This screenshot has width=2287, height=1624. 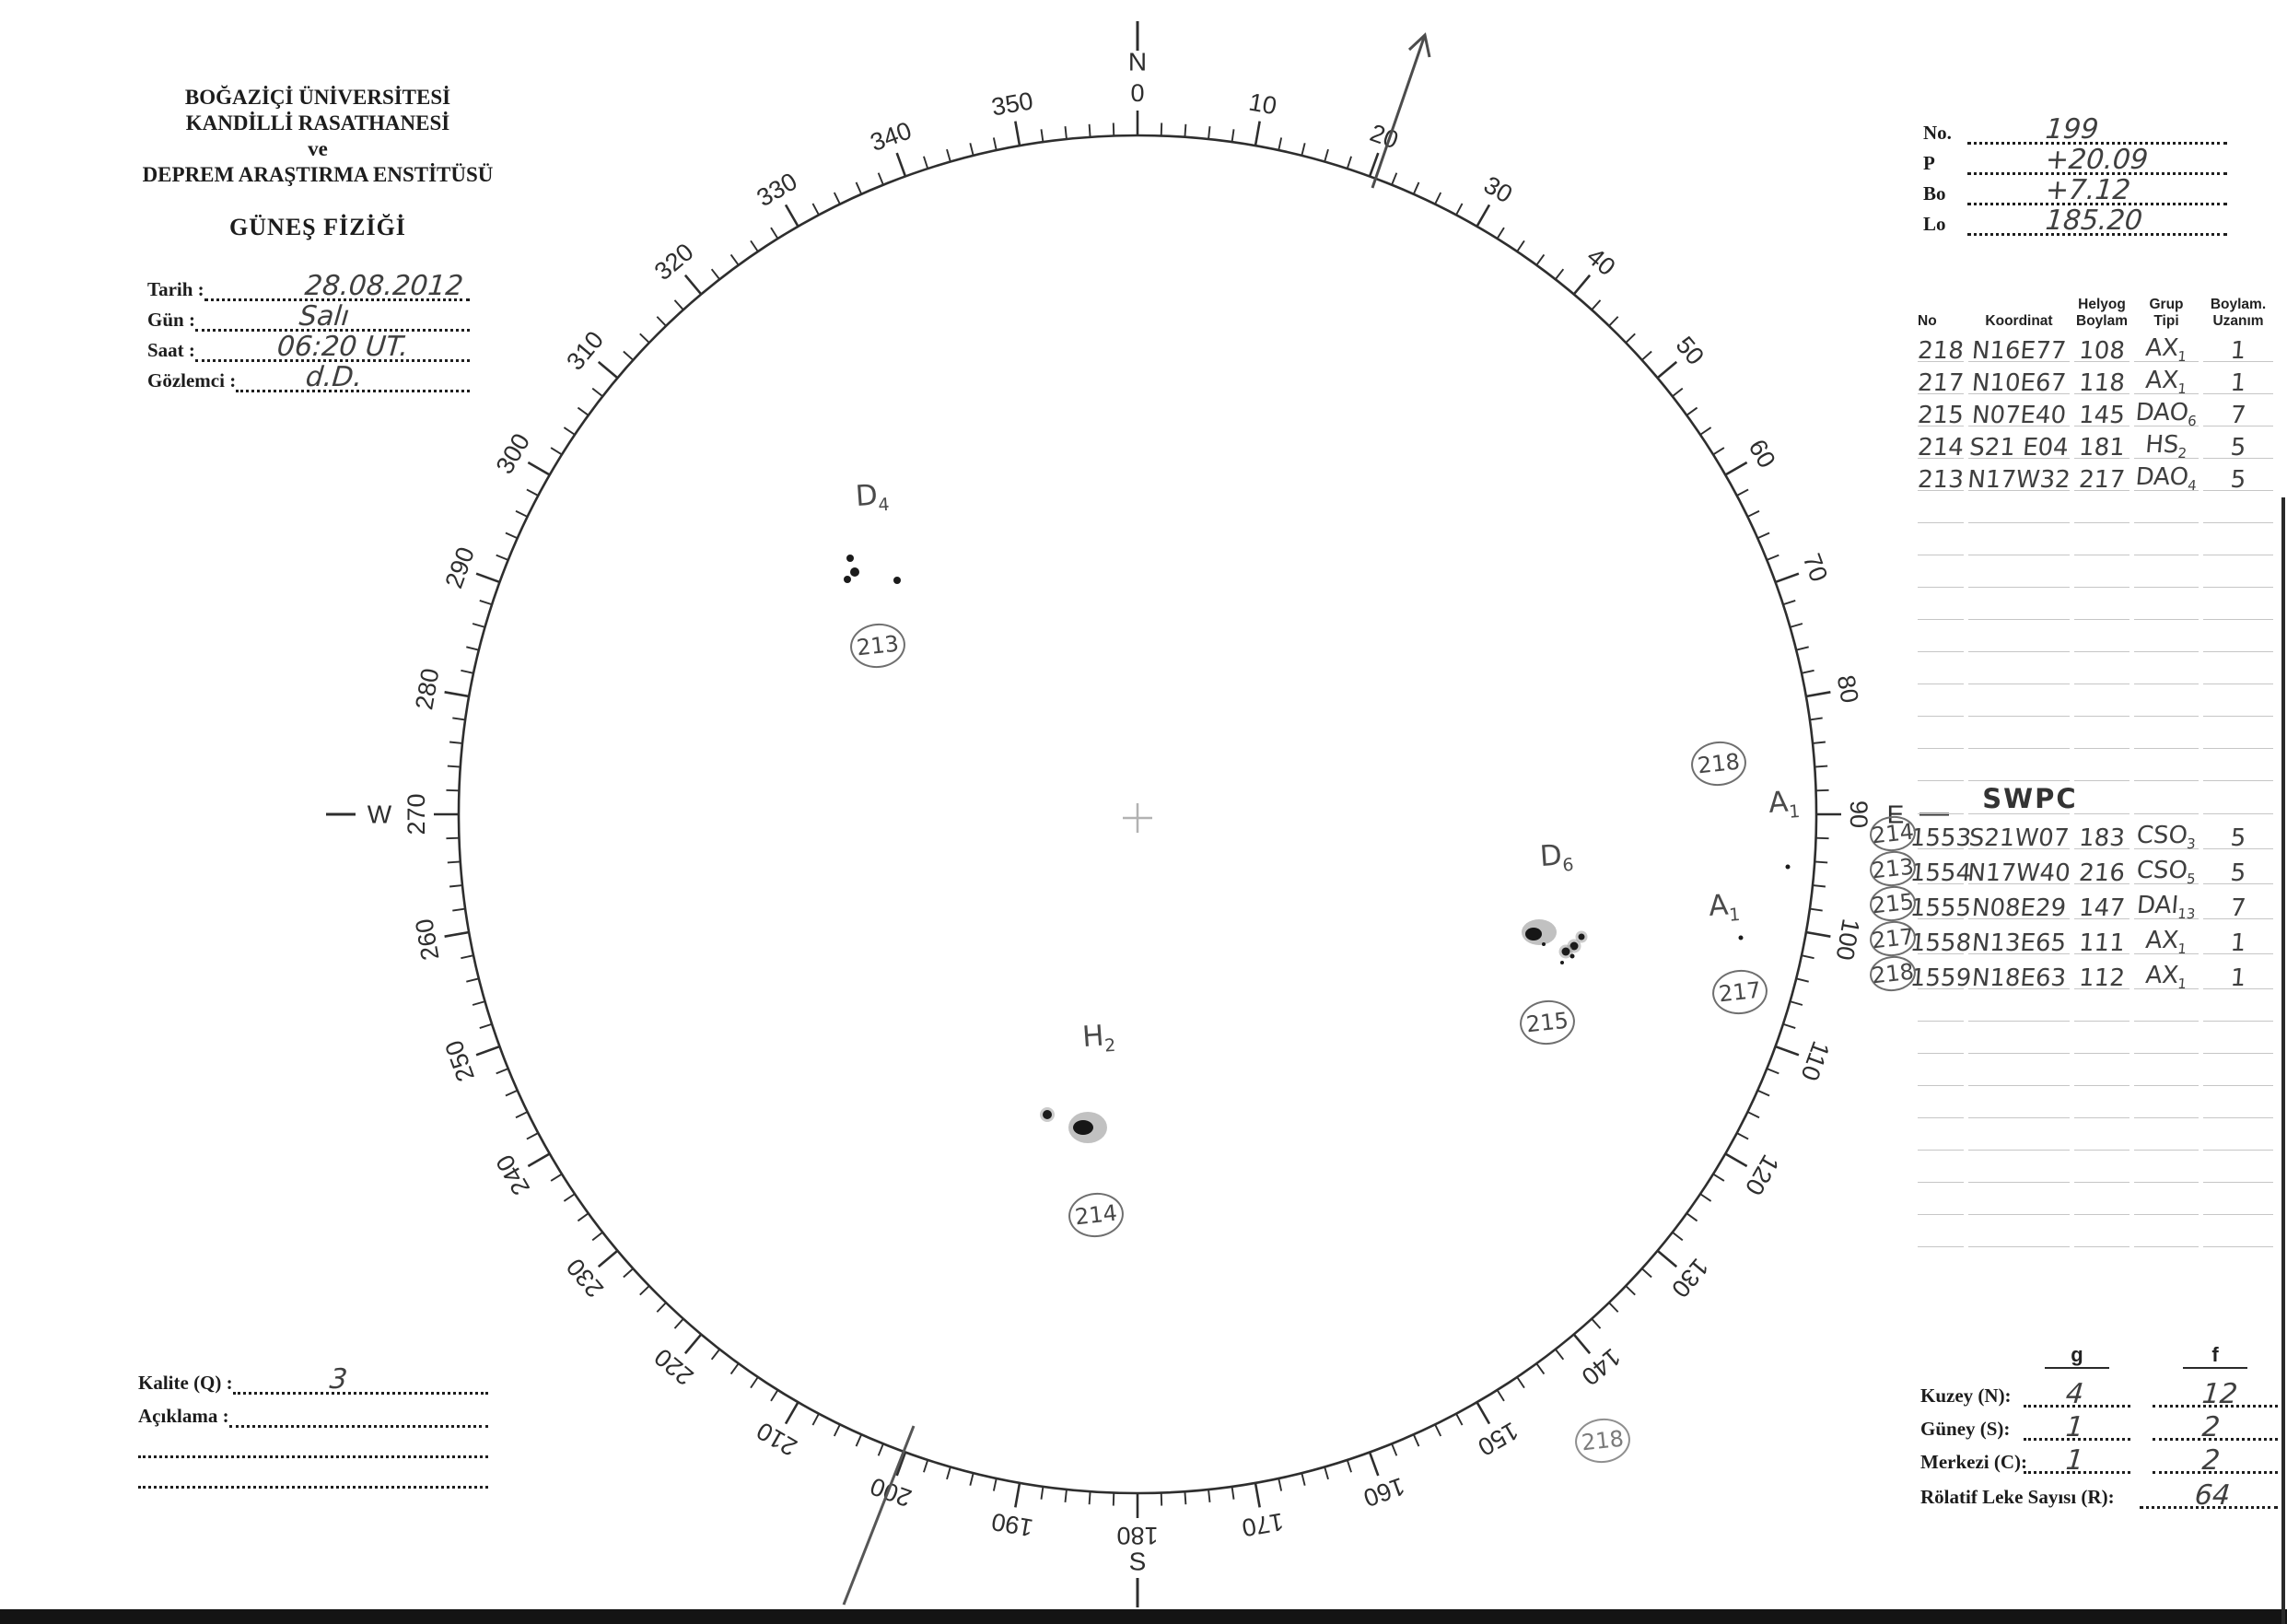 I want to click on table-cell: N13E65, so click(x=2019, y=938).